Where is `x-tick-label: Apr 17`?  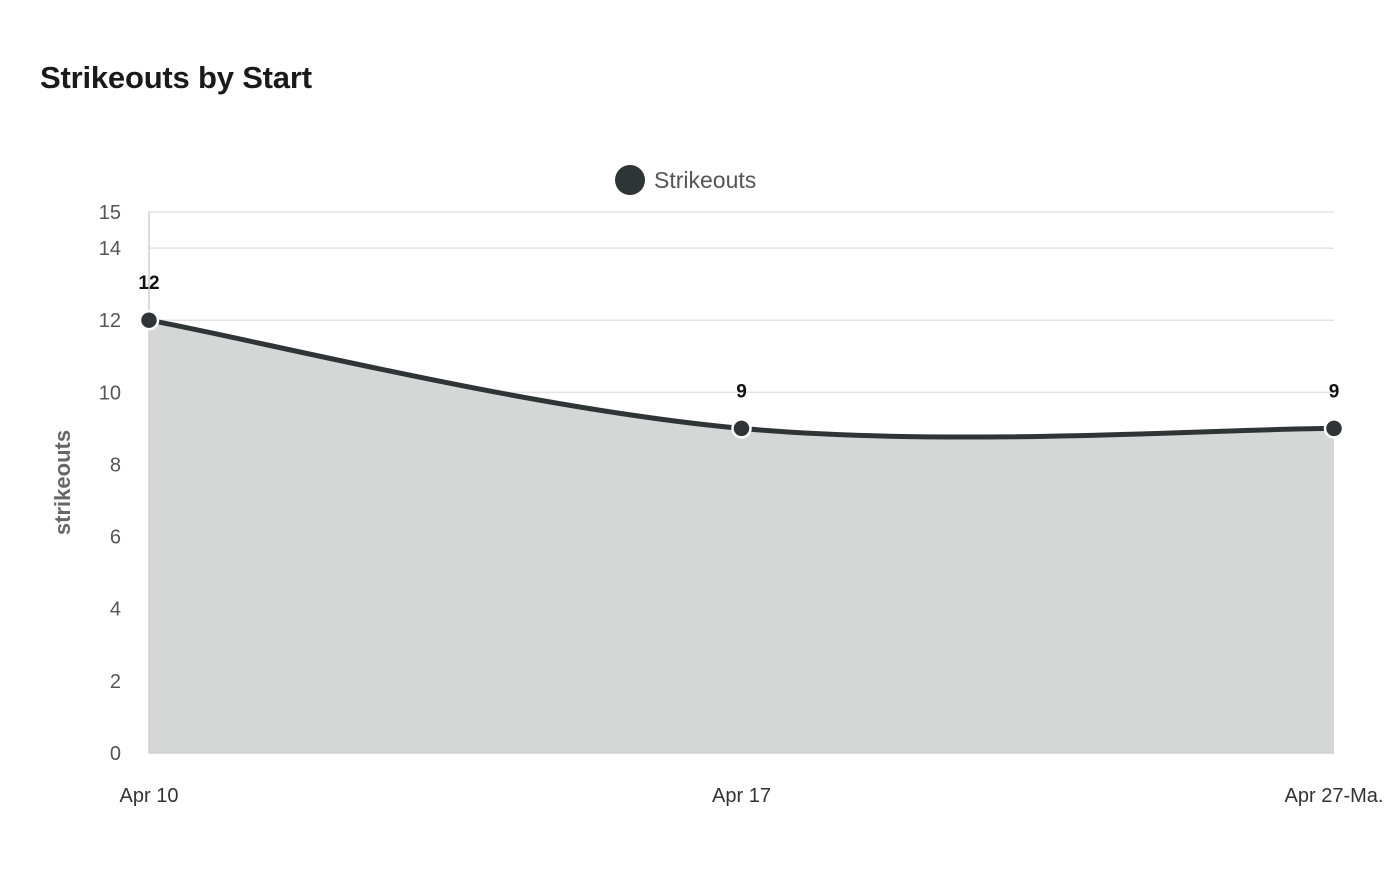 x-tick-label: Apr 17 is located at coordinates (741, 796).